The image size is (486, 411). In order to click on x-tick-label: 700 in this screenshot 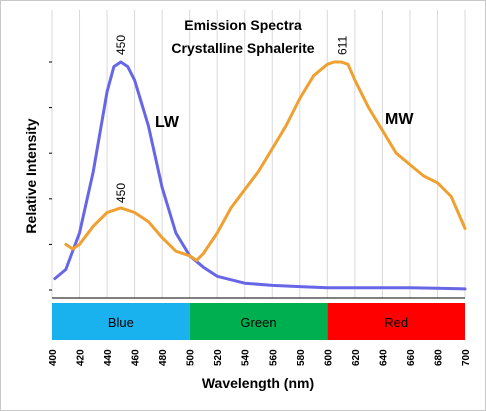, I will do `click(466, 357)`.